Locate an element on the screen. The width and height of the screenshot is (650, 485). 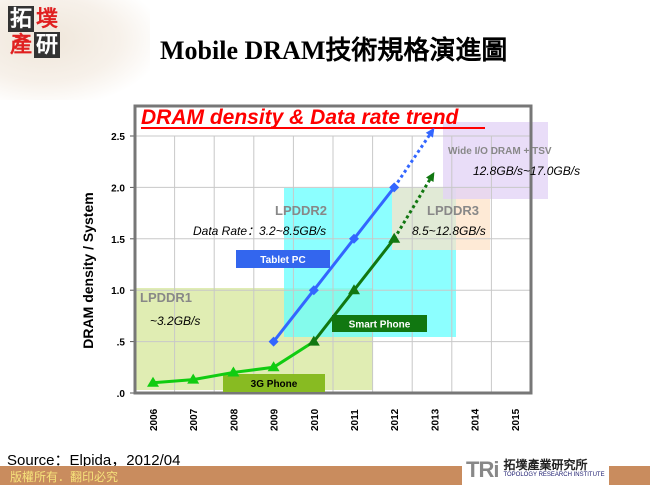
y-tick-label: .0 is located at coordinates (121, 394).